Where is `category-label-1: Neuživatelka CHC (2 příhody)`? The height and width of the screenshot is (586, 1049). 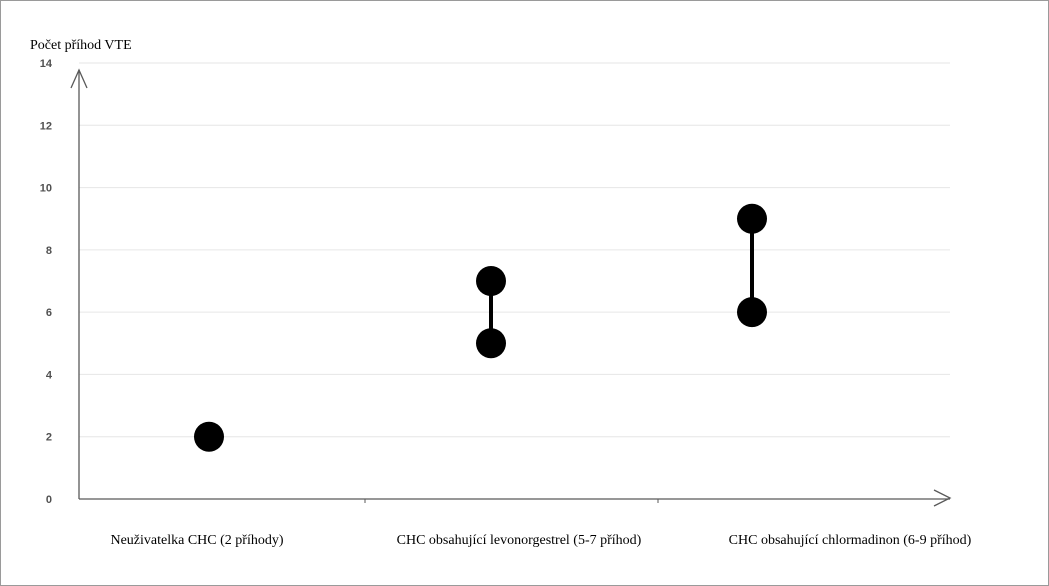
category-label-1: Neuživatelka CHC (2 příhody) is located at coordinates (196, 540).